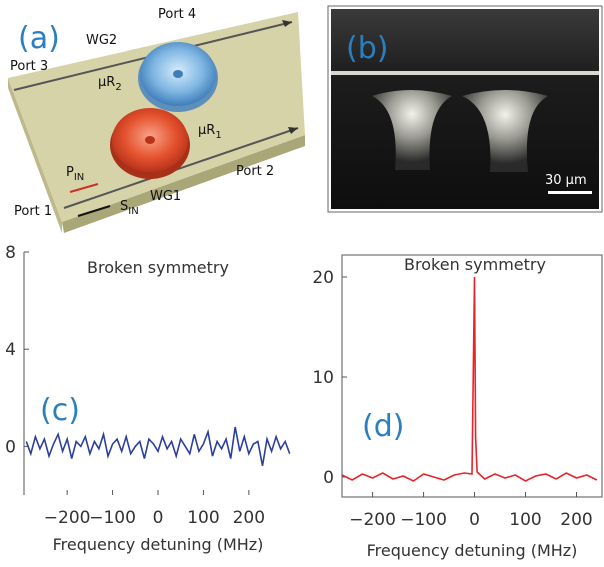  Describe the element at coordinates (101, 40) in the screenshot. I see `waveguide-label: WG2` at that location.